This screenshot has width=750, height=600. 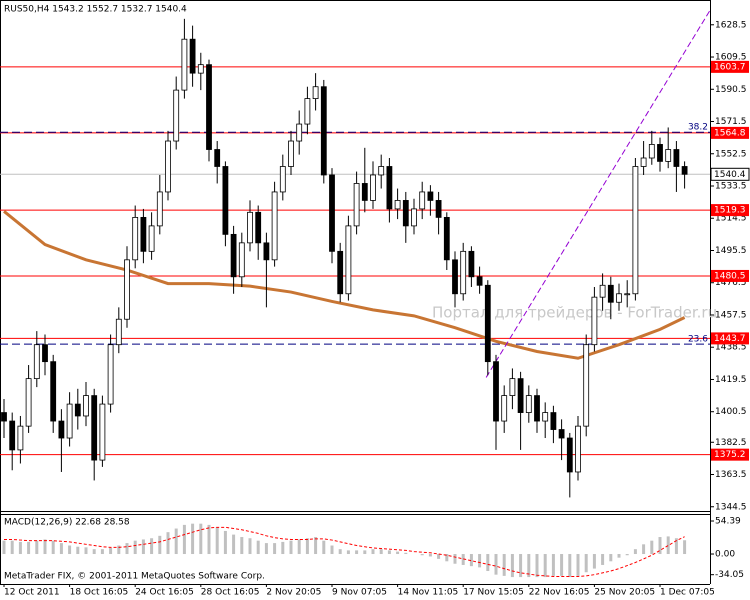 What do you see at coordinates (731, 187) in the screenshot?
I see `y-tick-label: 1533.5` at bounding box center [731, 187].